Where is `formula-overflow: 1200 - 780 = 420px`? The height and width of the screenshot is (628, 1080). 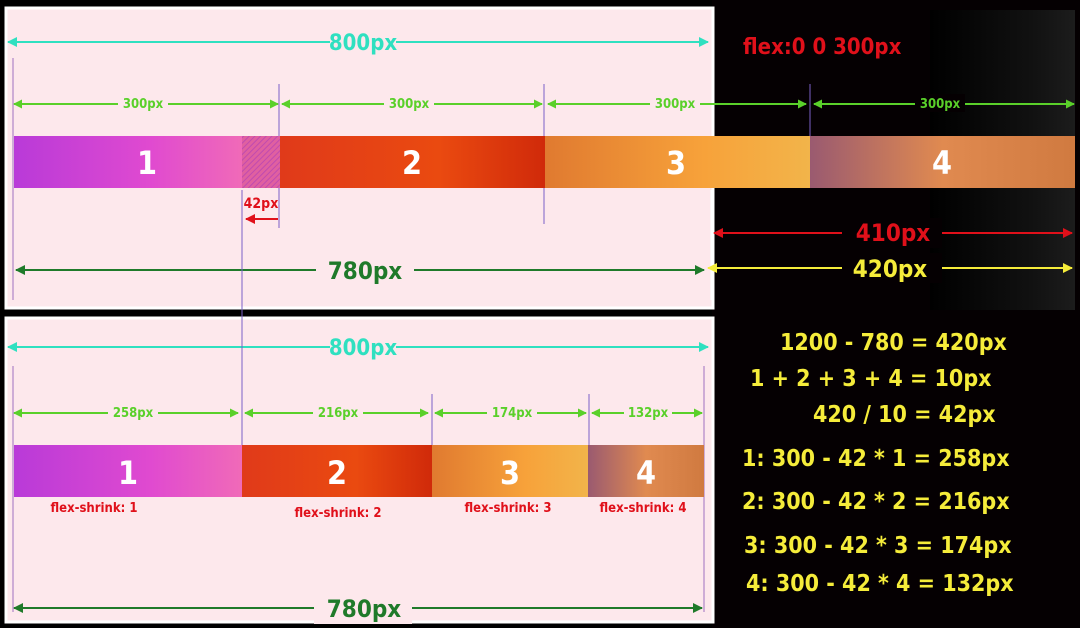 formula-overflow: 1200 - 780 = 420px is located at coordinates (894, 343).